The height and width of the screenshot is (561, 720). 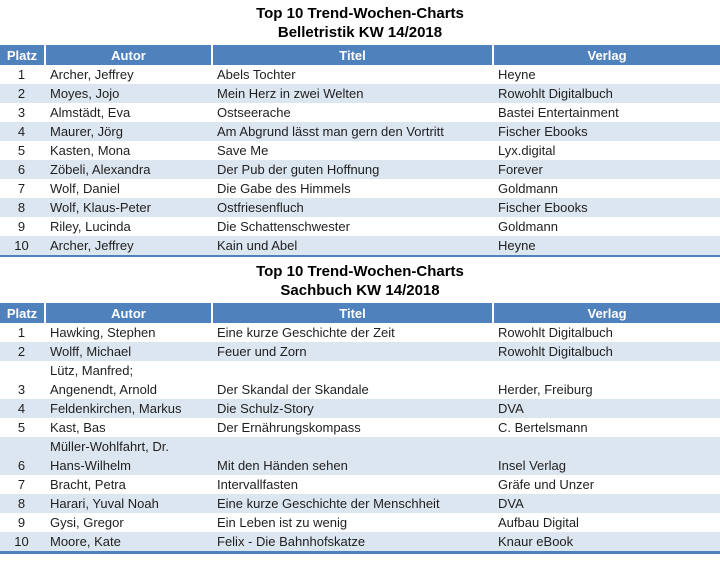 What do you see at coordinates (104, 503) in the screenshot?
I see `cell-autor: Harari, Yuval Noah` at bounding box center [104, 503].